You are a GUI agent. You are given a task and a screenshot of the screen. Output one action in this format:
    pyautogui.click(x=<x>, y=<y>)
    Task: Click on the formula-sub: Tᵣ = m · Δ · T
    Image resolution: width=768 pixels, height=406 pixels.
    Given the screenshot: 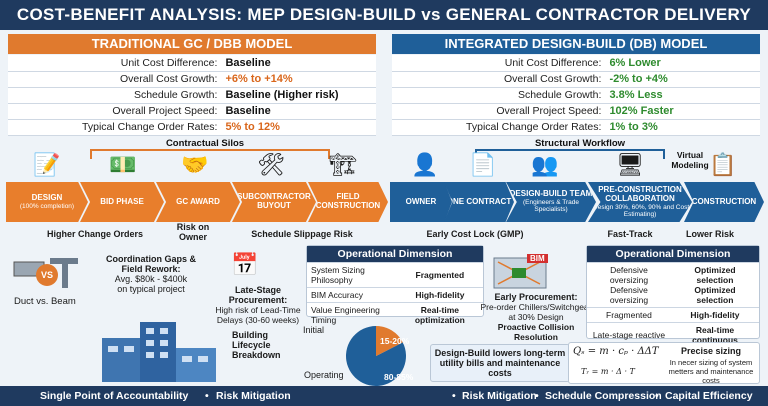 What is the action you would take?
    pyautogui.click(x=608, y=371)
    